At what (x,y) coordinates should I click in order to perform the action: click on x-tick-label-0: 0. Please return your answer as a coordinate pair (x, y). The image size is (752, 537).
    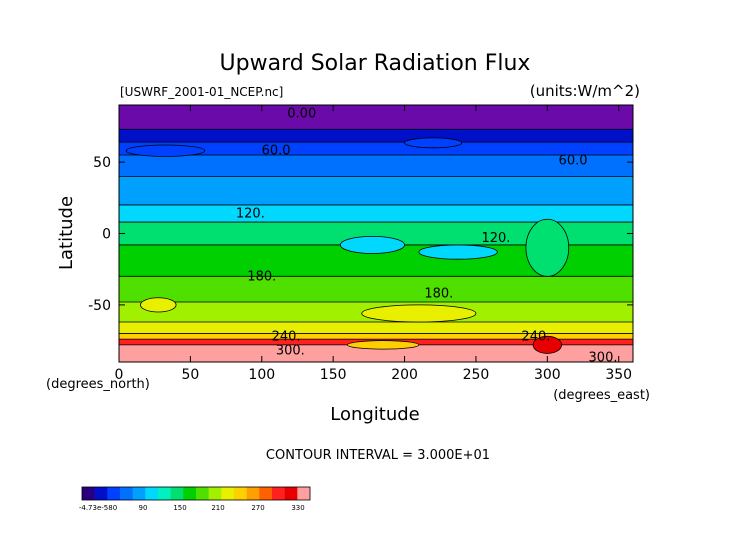
    Looking at the image, I should click on (119, 375).